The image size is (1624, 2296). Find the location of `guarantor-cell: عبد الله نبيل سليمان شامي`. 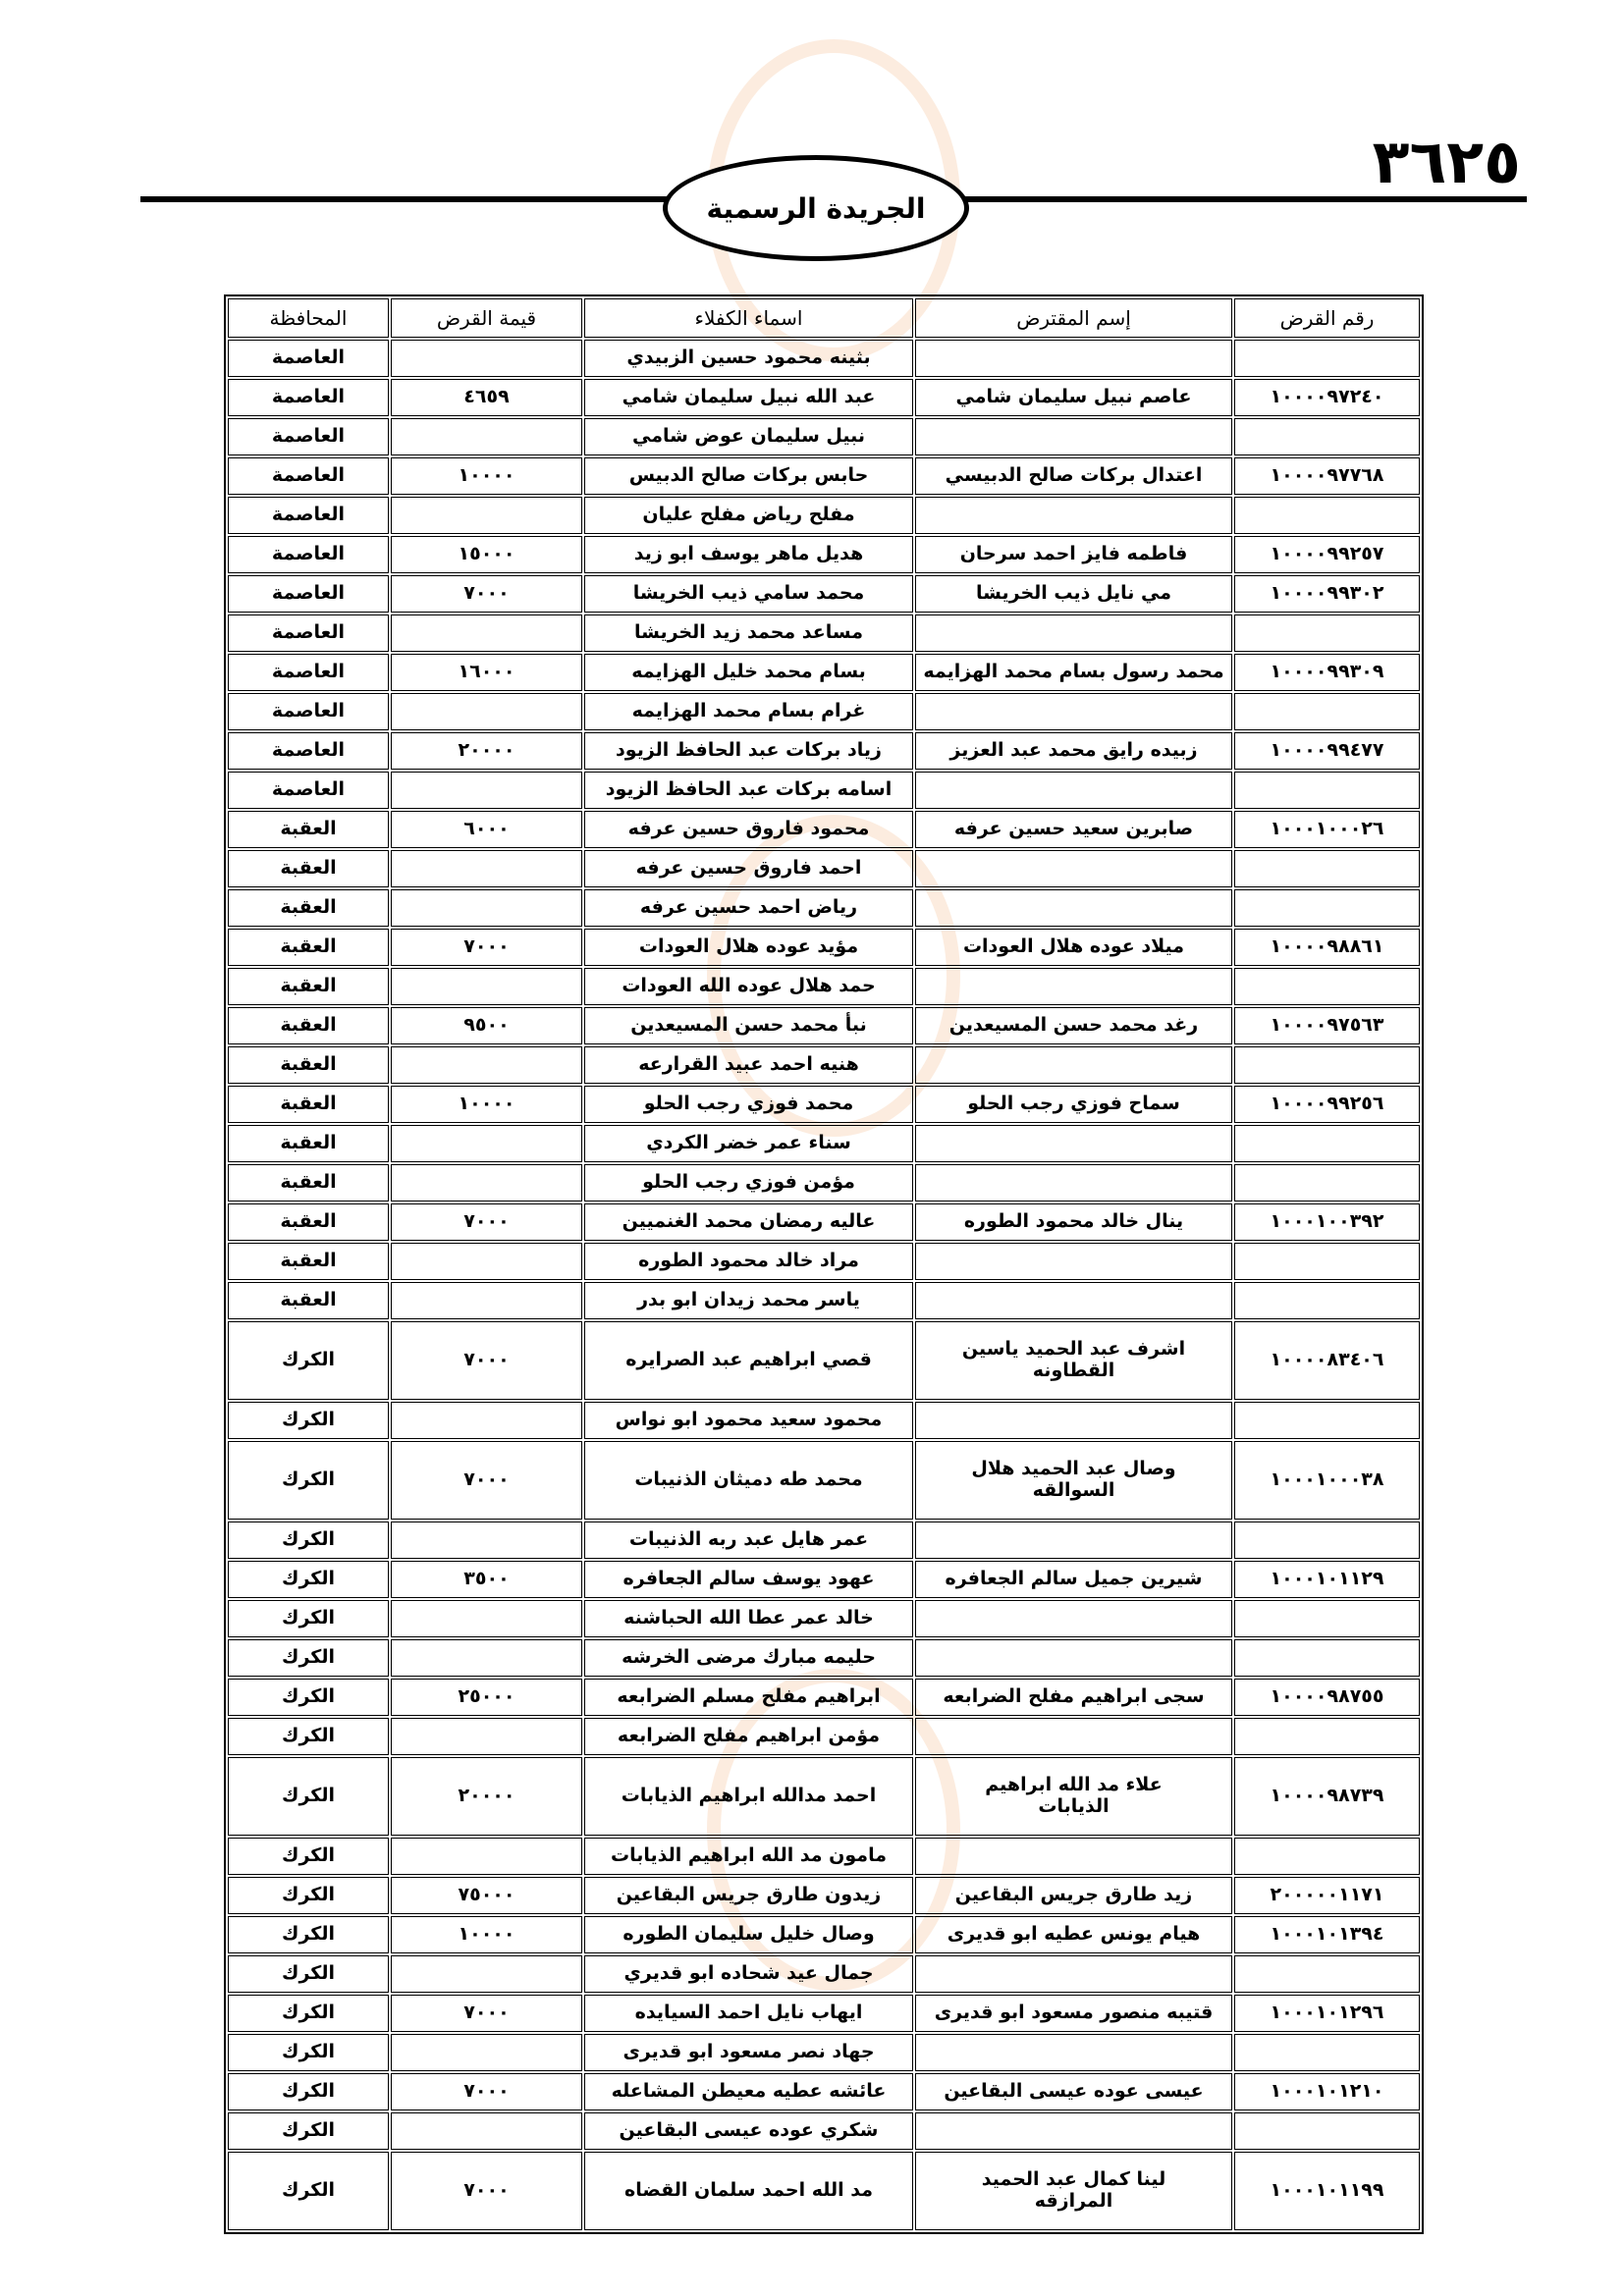

guarantor-cell: عبد الله نبيل سليمان شامي is located at coordinates (748, 397).